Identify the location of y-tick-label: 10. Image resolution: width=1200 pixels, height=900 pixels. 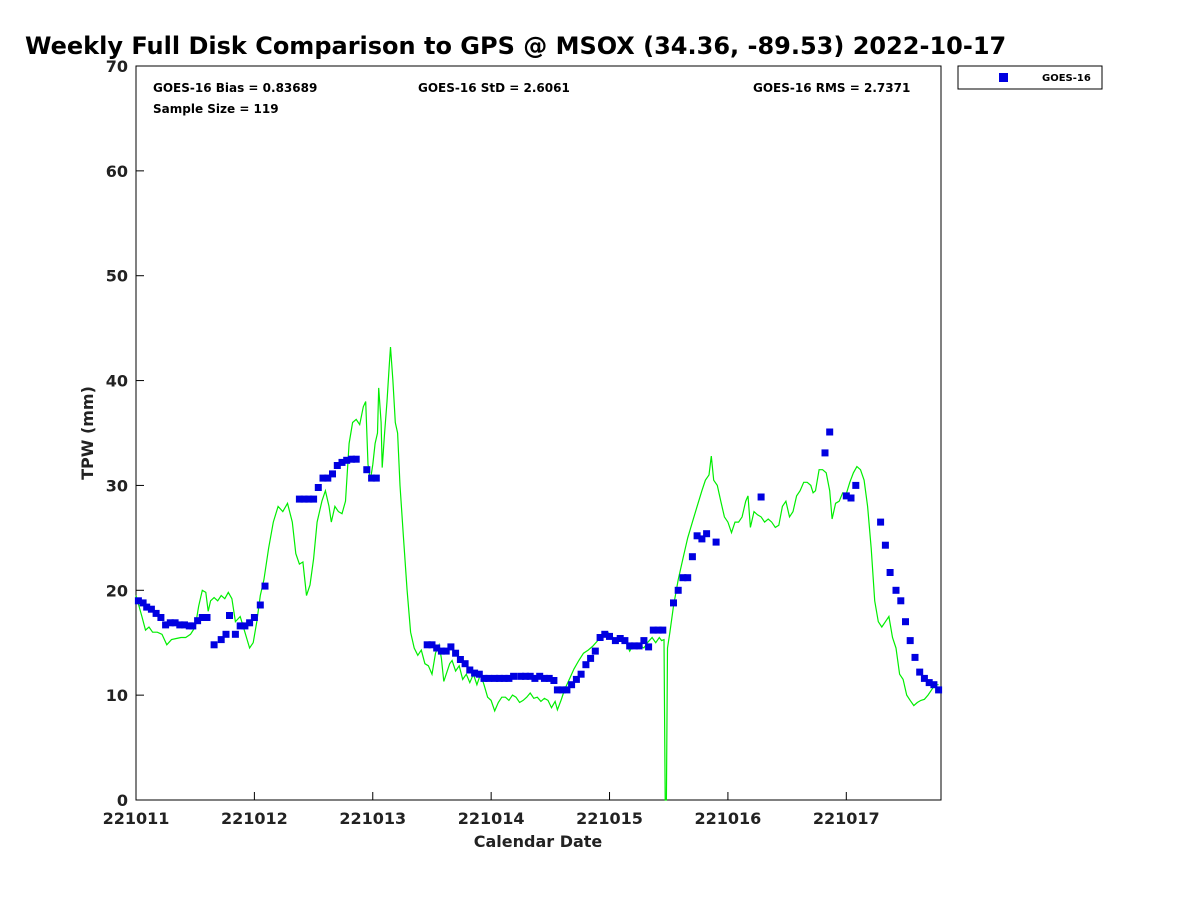
(117, 695).